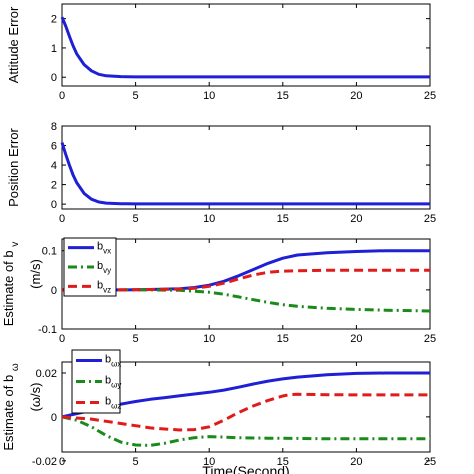 This screenshot has height=474, width=474. What do you see at coordinates (35, 397) in the screenshot?
I see `y-axis-unit: (ω/s)` at bounding box center [35, 397].